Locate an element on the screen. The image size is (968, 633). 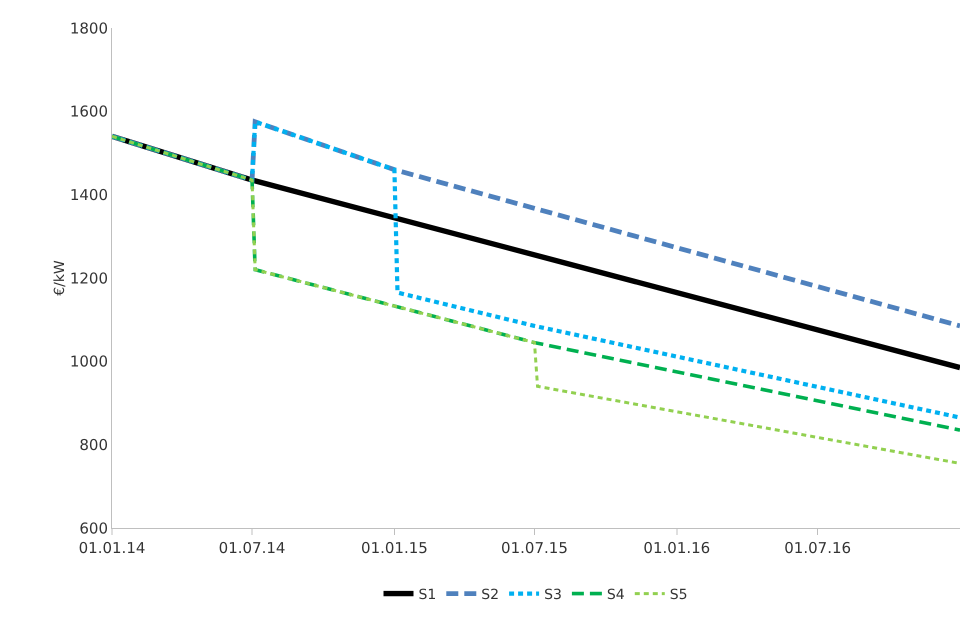
y-tick-label: 1400 is located at coordinates (89, 195).